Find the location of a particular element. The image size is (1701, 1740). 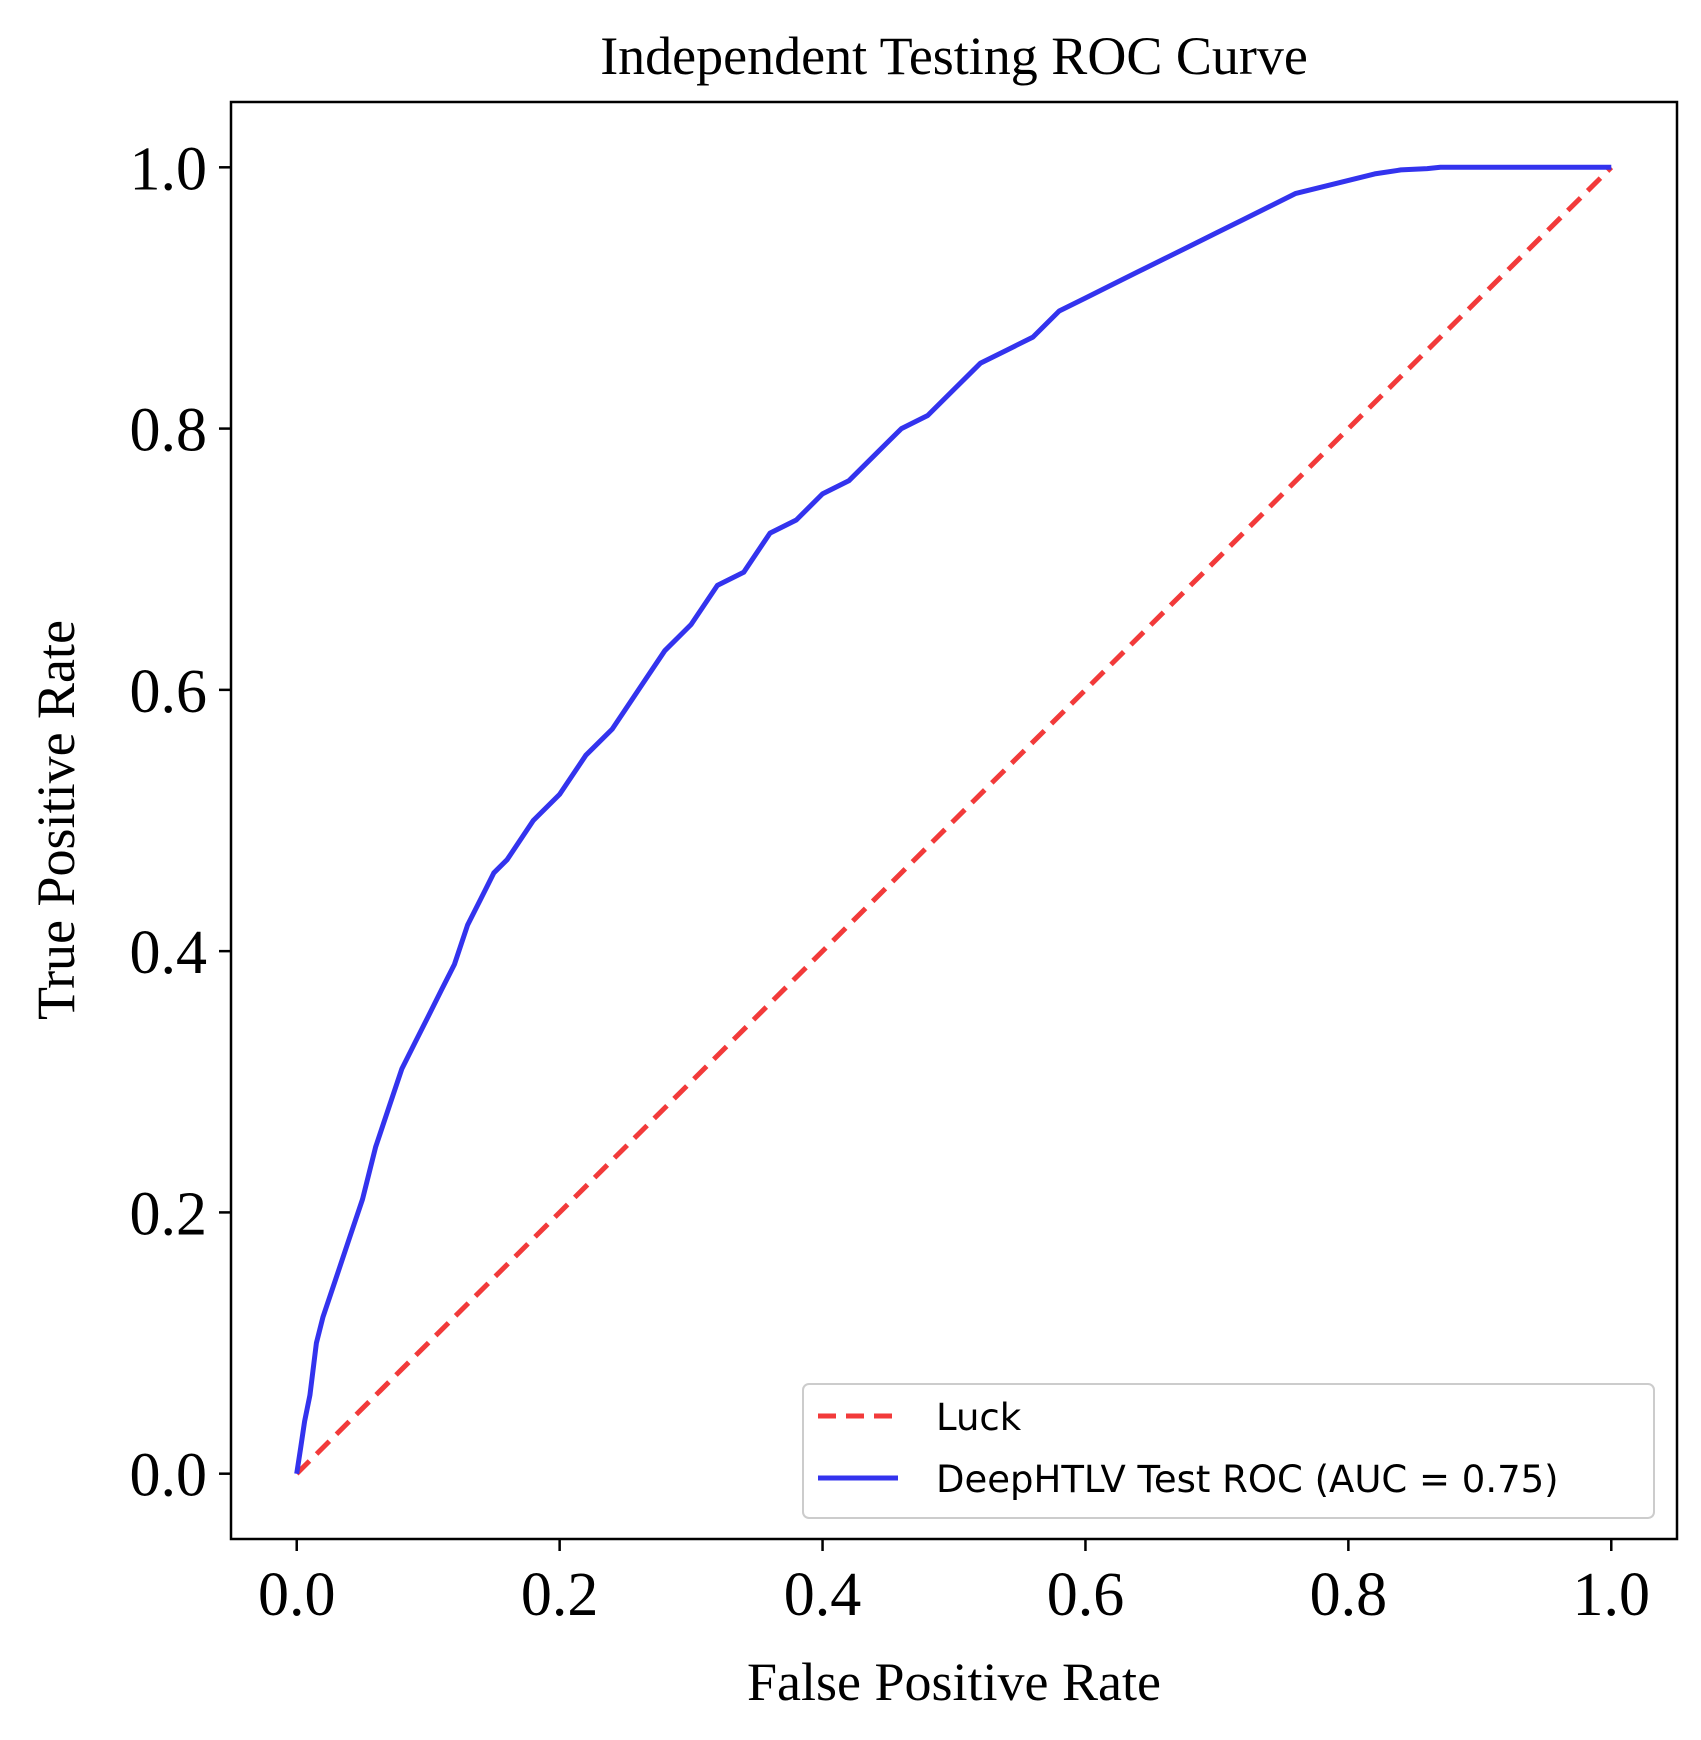

legend-box is located at coordinates (1228, 1451).